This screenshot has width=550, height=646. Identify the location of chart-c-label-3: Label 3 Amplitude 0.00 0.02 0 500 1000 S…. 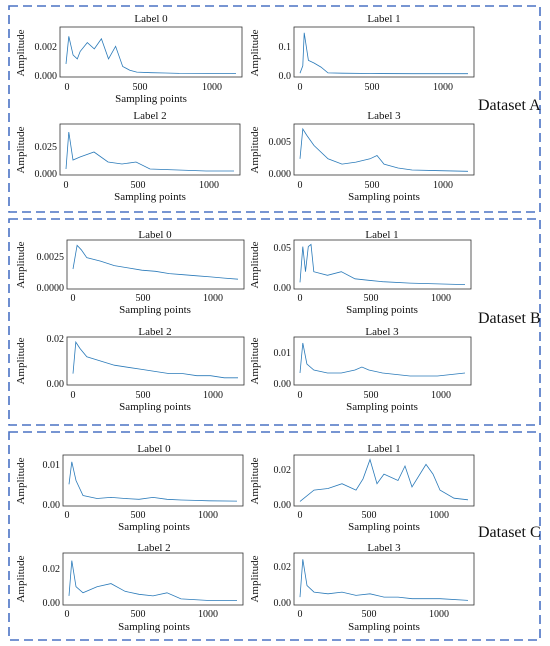
(362, 587).